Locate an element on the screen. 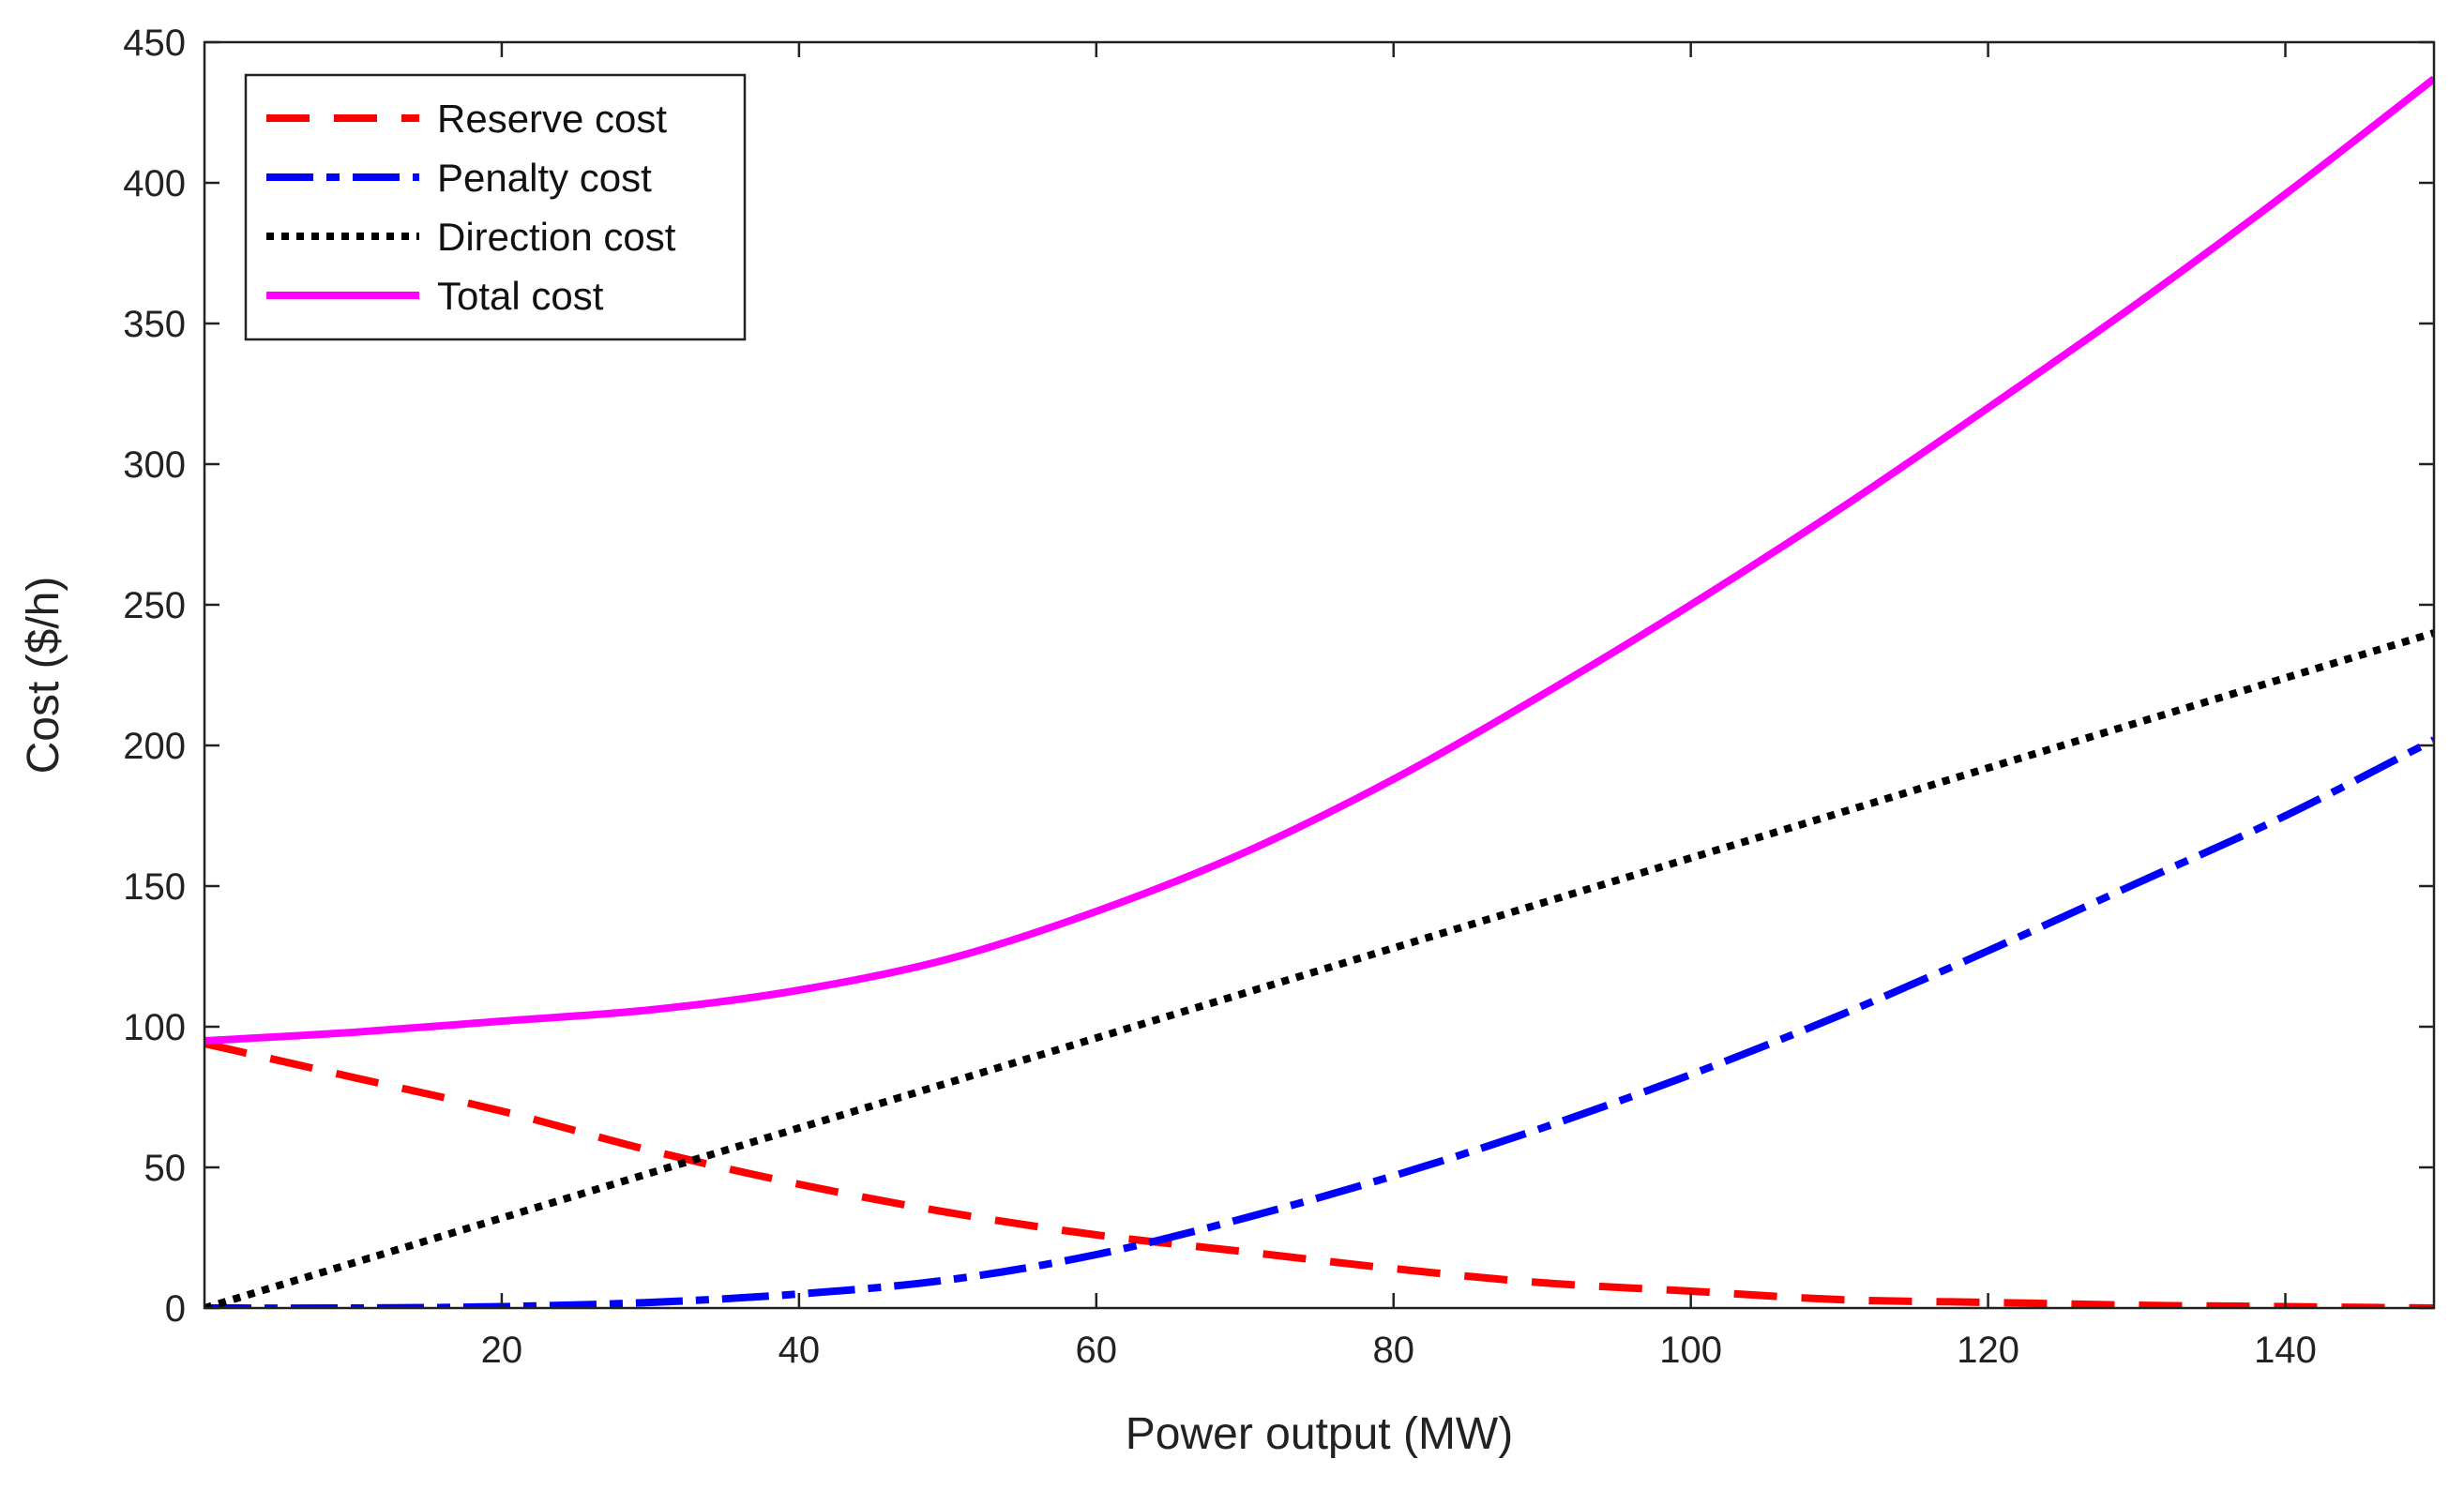 This screenshot has height=1489, width=2464. x-axis-title: Power output (MW) is located at coordinates (1319, 1434).